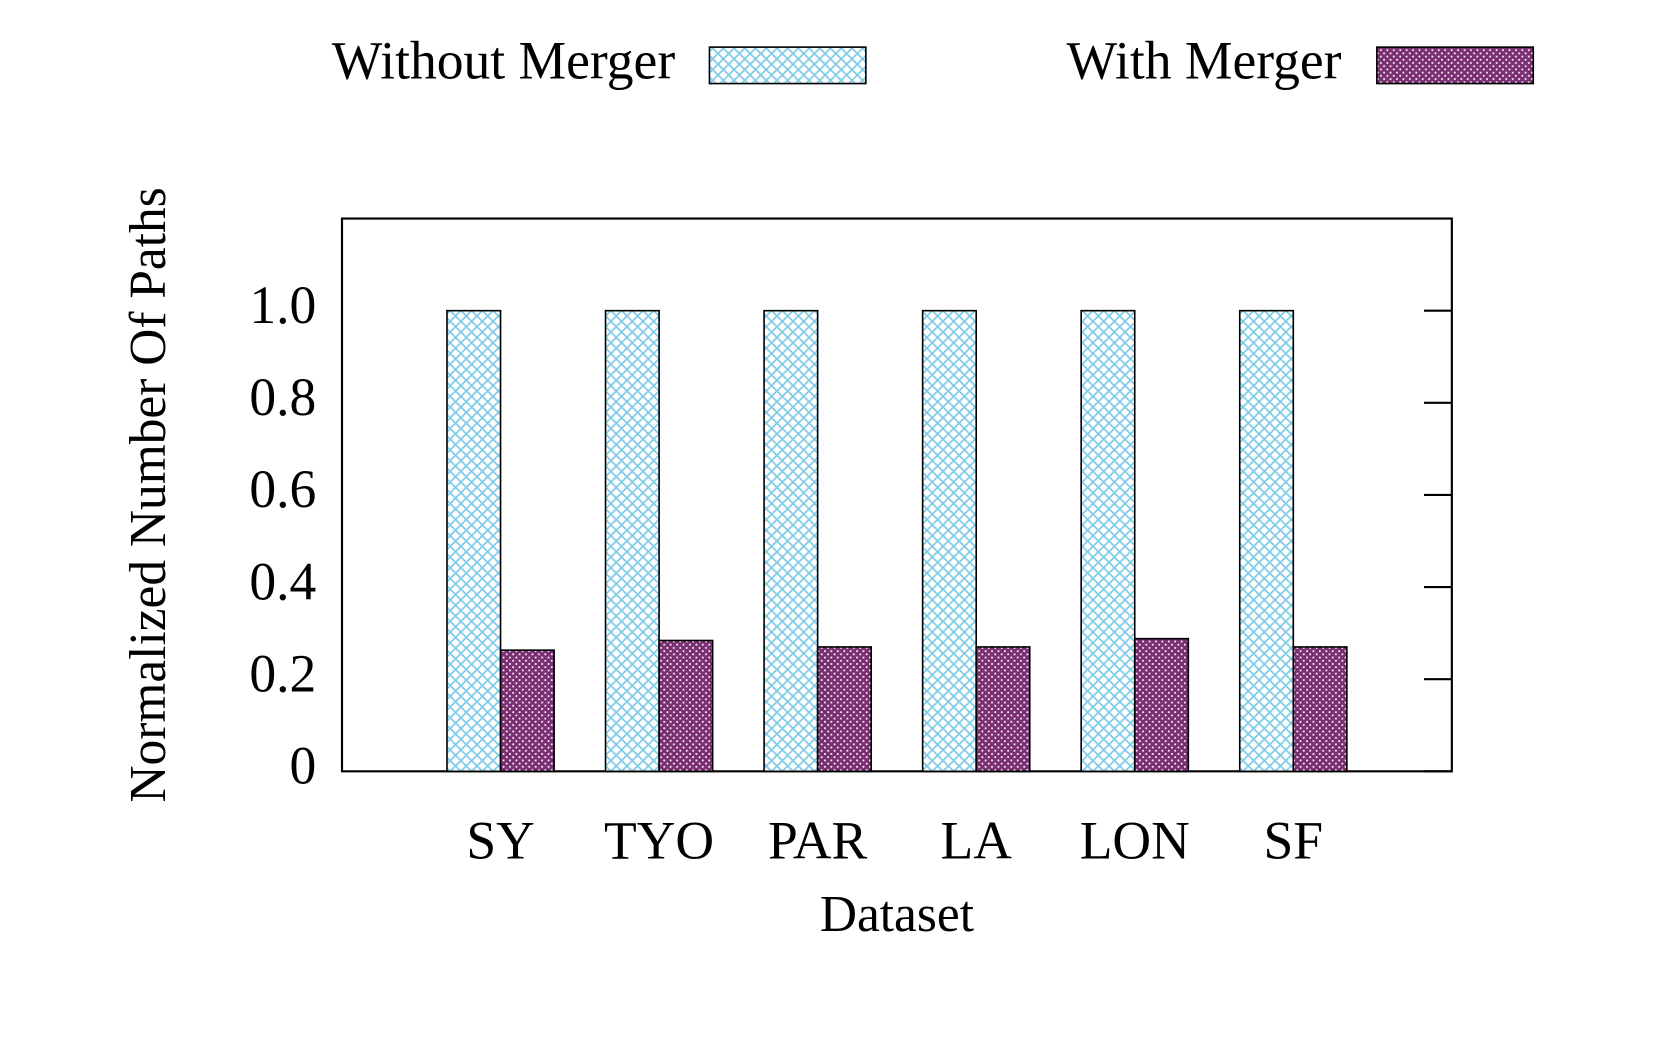  Describe the element at coordinates (282, 581) in the screenshot. I see `y-tick-label: 0.4` at that location.